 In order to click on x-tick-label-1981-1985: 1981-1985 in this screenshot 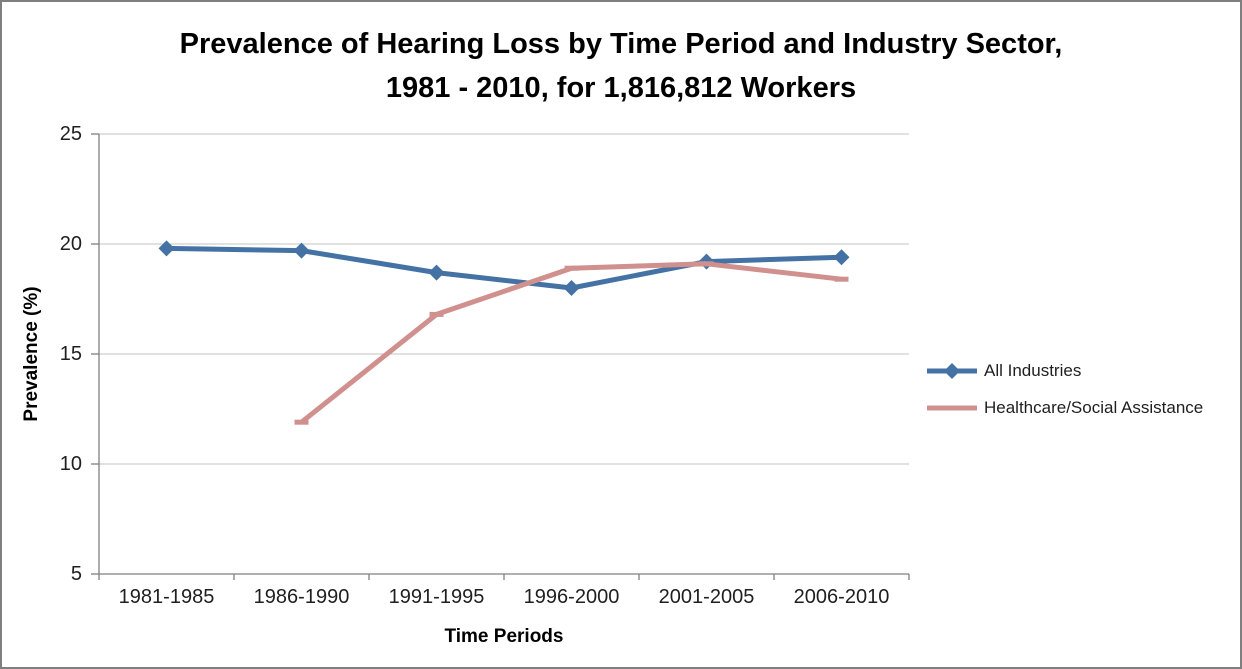, I will do `click(166, 597)`.